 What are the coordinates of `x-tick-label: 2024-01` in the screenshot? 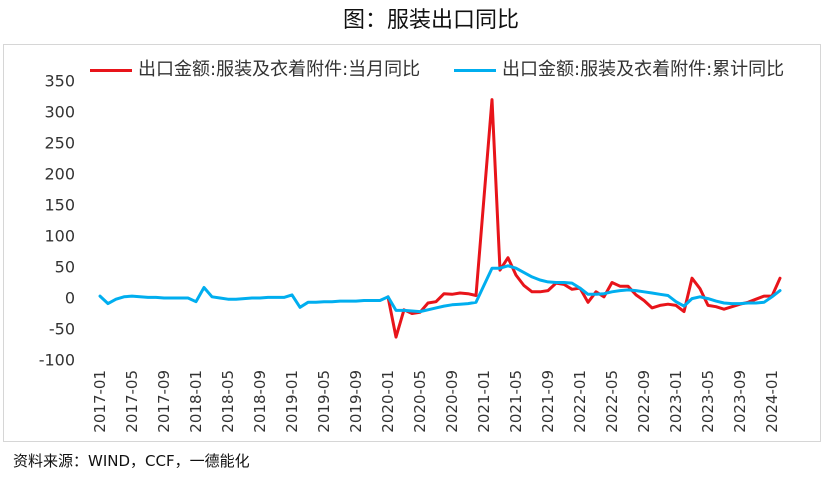 It's located at (772, 401).